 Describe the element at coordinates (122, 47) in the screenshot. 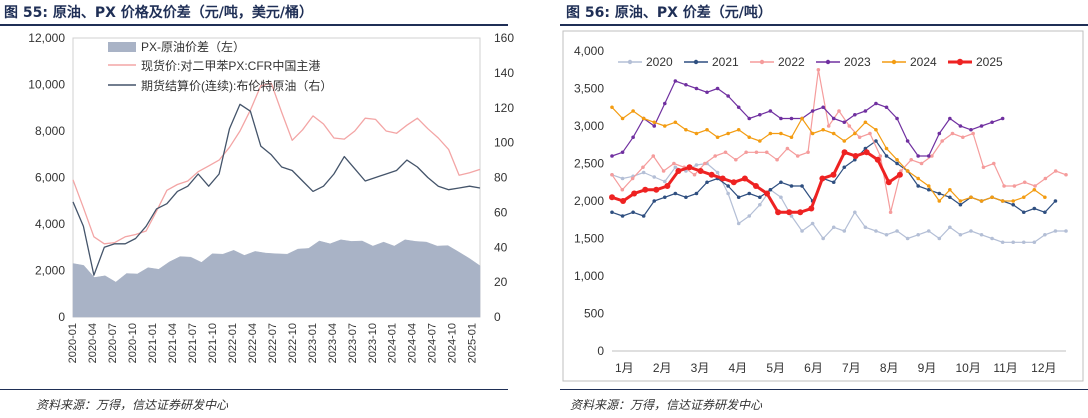

I see `legend-spread-swatch` at that location.